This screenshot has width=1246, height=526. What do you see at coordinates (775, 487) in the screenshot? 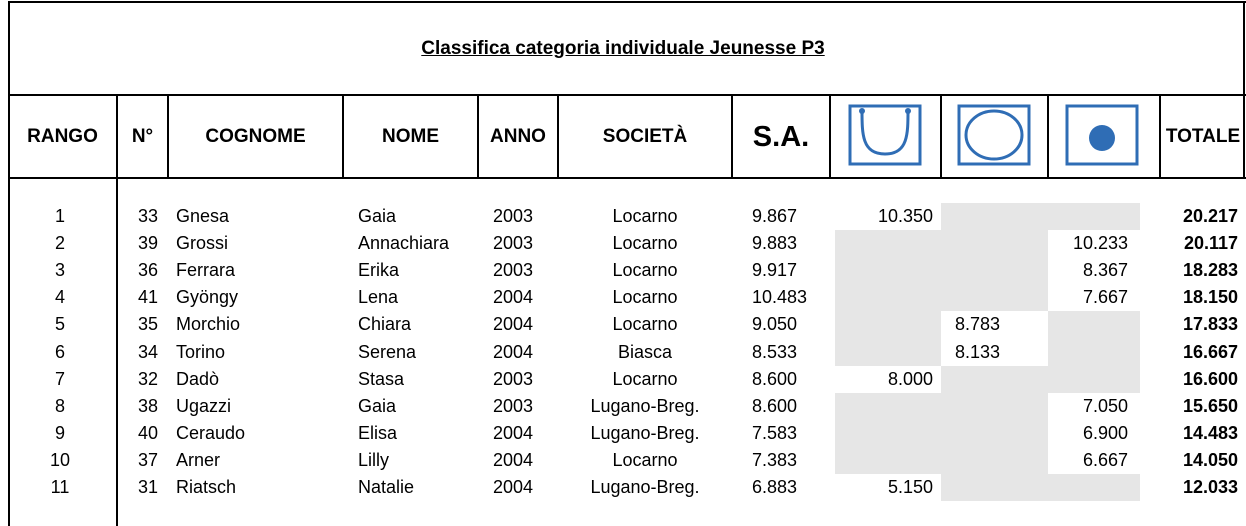
I see `cell: 6.883` at bounding box center [775, 487].